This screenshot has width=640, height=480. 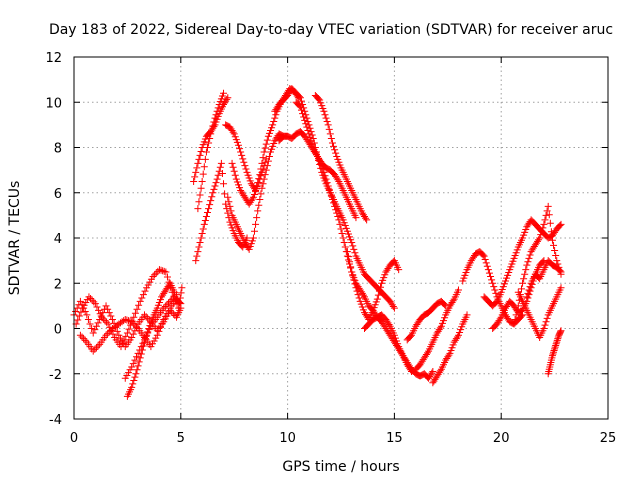 I want to click on y-tick-label-5: 6, so click(x=58, y=194).